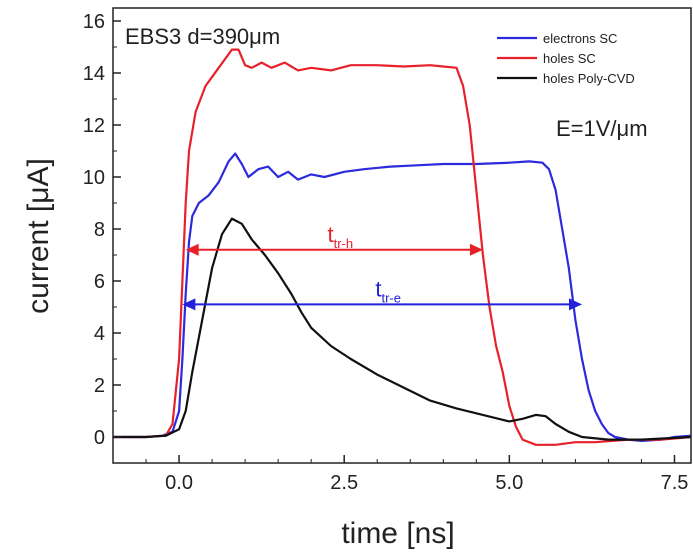 The height and width of the screenshot is (556, 693). Describe the element at coordinates (99, 230) in the screenshot. I see `y-tick-label: 8` at that location.